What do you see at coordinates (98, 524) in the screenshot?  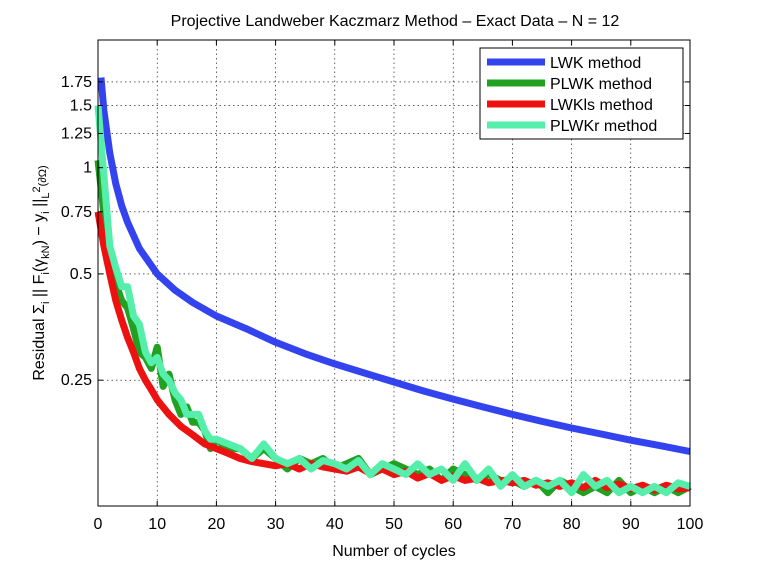 I see `x-tick-label: 0` at bounding box center [98, 524].